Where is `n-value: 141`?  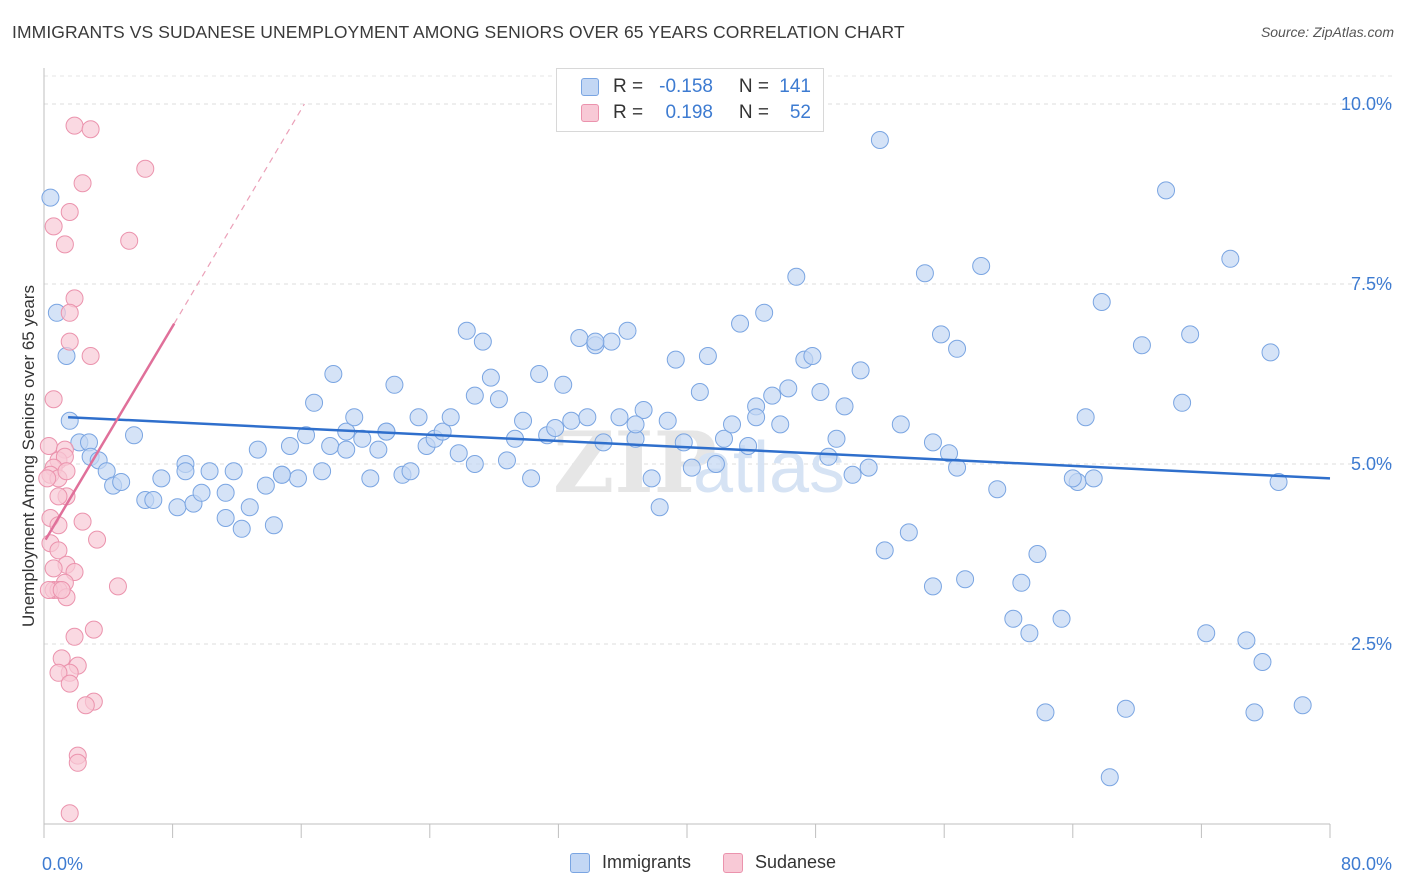
n-value: 141 is located at coordinates (795, 86).